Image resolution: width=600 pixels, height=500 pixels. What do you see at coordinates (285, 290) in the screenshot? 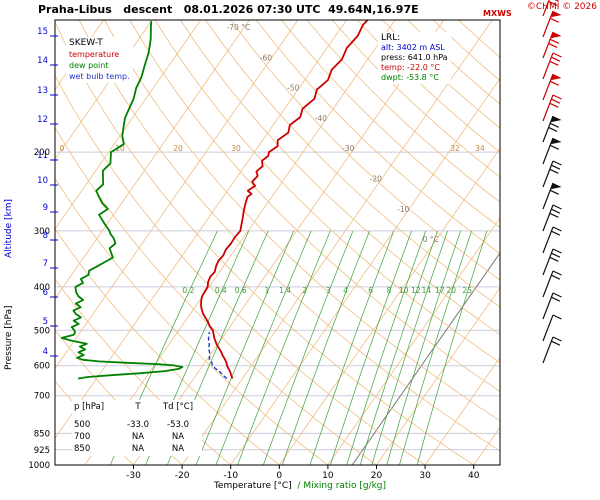
I see `mixing-ratio-tick: 1.4` at bounding box center [285, 290].